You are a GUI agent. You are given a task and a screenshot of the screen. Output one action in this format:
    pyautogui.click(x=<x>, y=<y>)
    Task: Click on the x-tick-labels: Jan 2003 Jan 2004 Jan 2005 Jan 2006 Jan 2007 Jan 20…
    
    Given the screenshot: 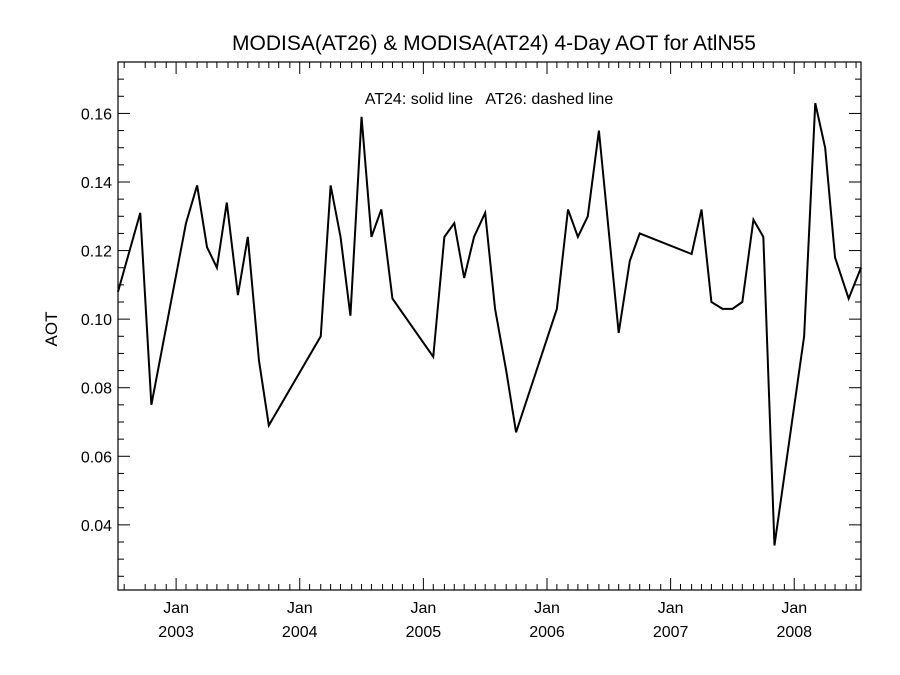 What is the action you would take?
    pyautogui.click(x=485, y=620)
    